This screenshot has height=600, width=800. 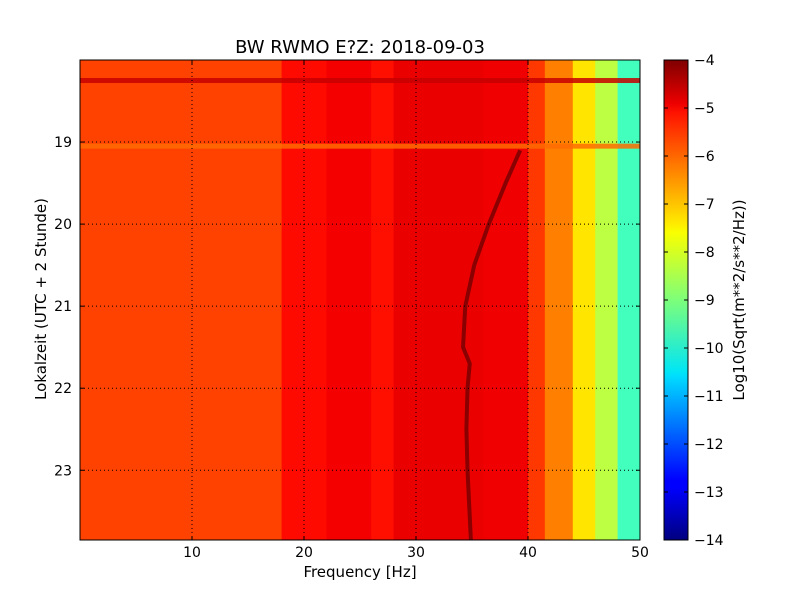 I want to click on chart-title: BW RWMO E?Z: 2018-09-03, so click(x=360, y=47).